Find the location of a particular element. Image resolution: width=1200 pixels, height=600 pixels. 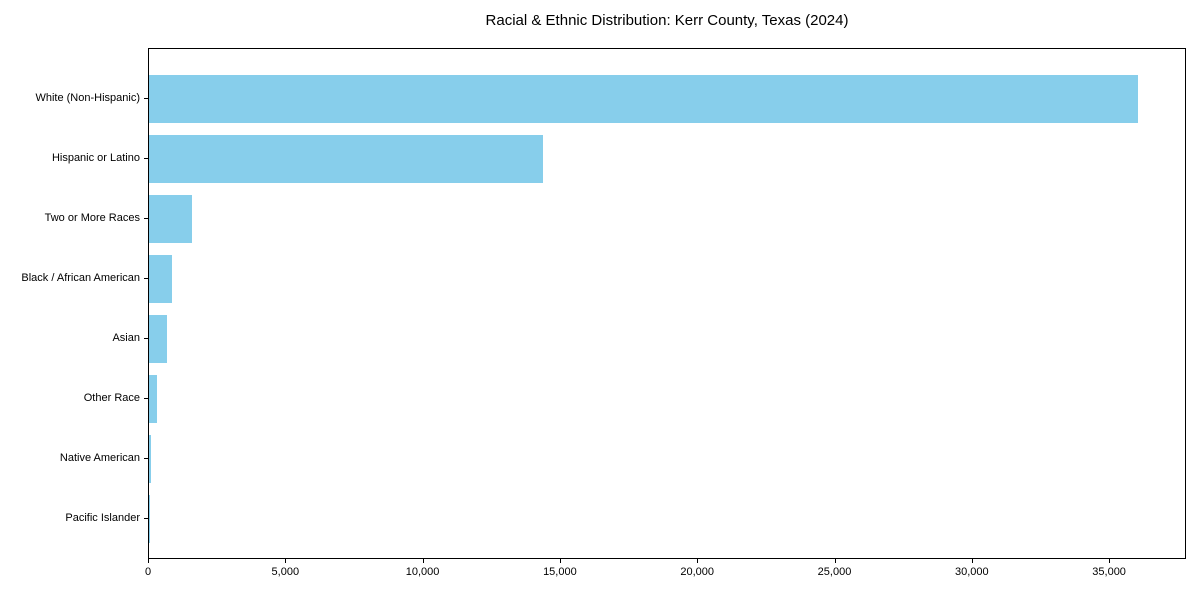

x-axis-tick-label: 5,000 is located at coordinates (285, 572).